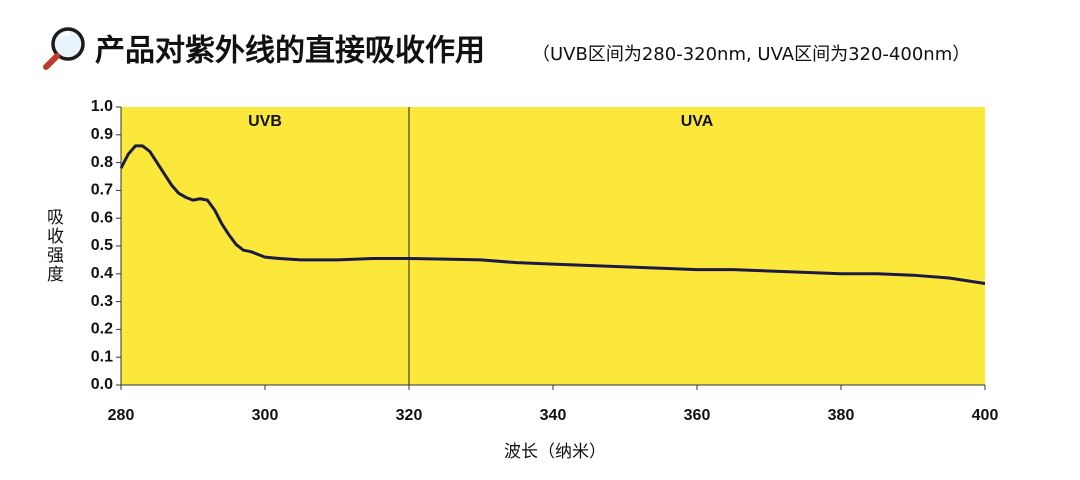 This screenshot has height=480, width=1080. What do you see at coordinates (697, 415) in the screenshot?
I see `x-tick-label: 360` at bounding box center [697, 415].